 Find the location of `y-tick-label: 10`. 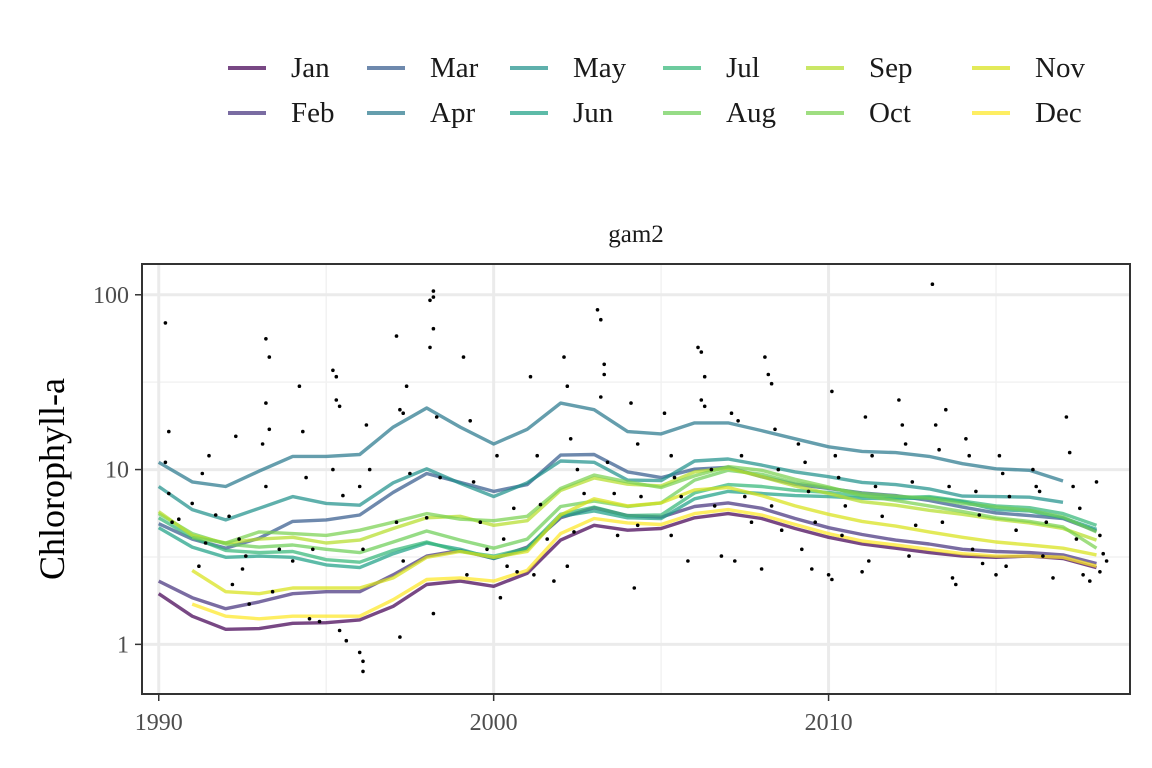

y-tick-label: 10 is located at coordinates (117, 471).